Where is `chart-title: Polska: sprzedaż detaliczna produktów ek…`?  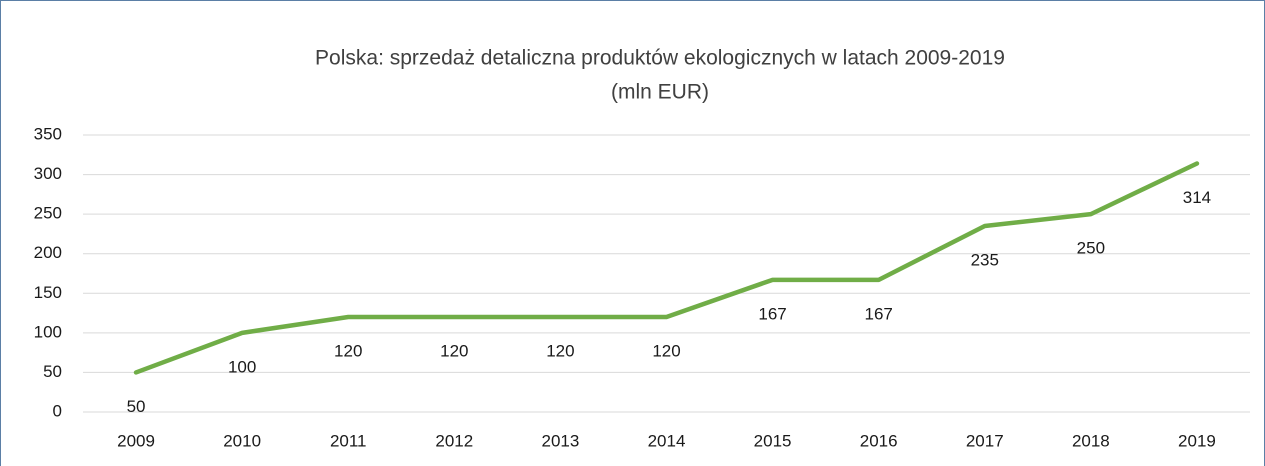 chart-title: Polska: sprzedaż detaliczna produktów ek… is located at coordinates (660, 58).